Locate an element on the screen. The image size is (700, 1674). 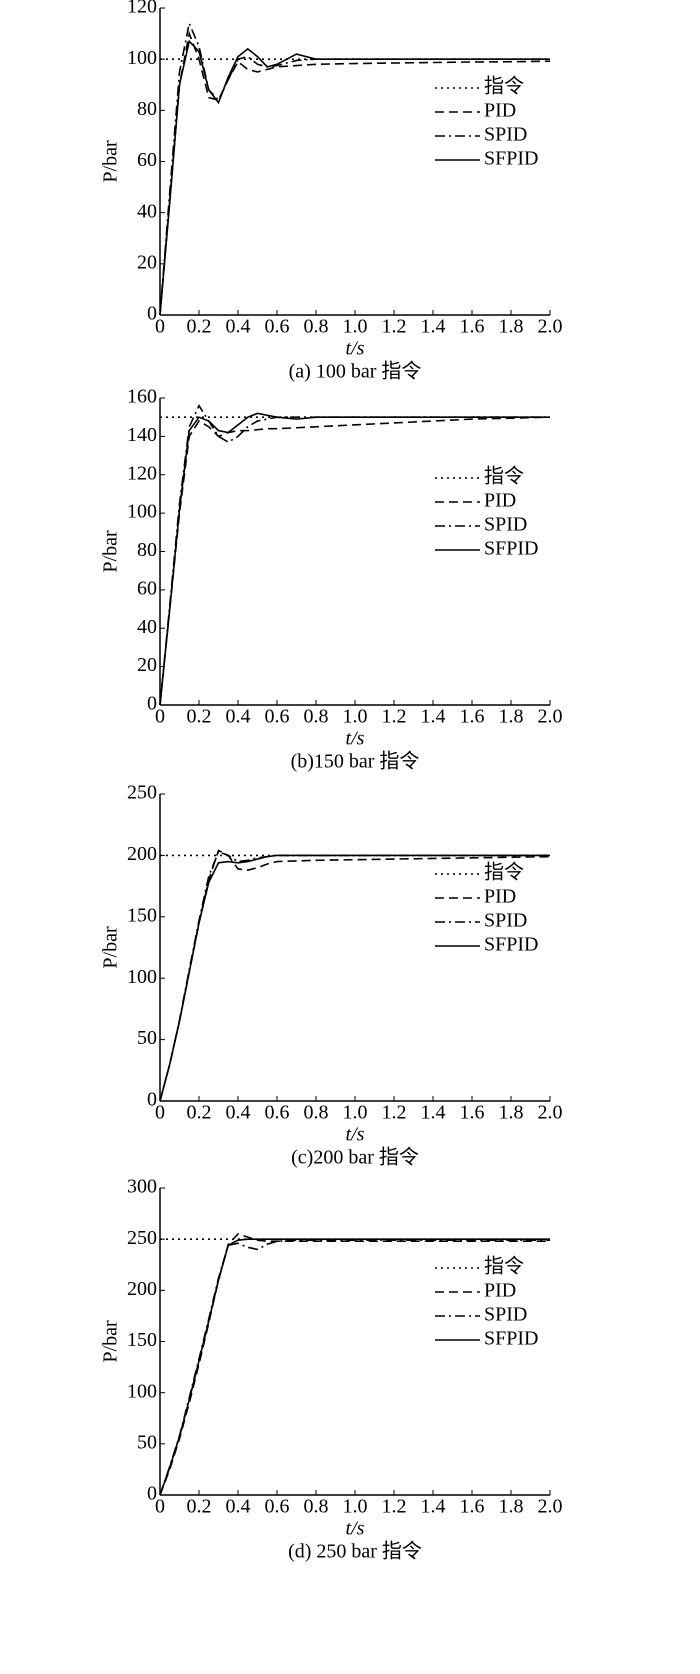
y-tick-label: 140 is located at coordinates (142, 435).